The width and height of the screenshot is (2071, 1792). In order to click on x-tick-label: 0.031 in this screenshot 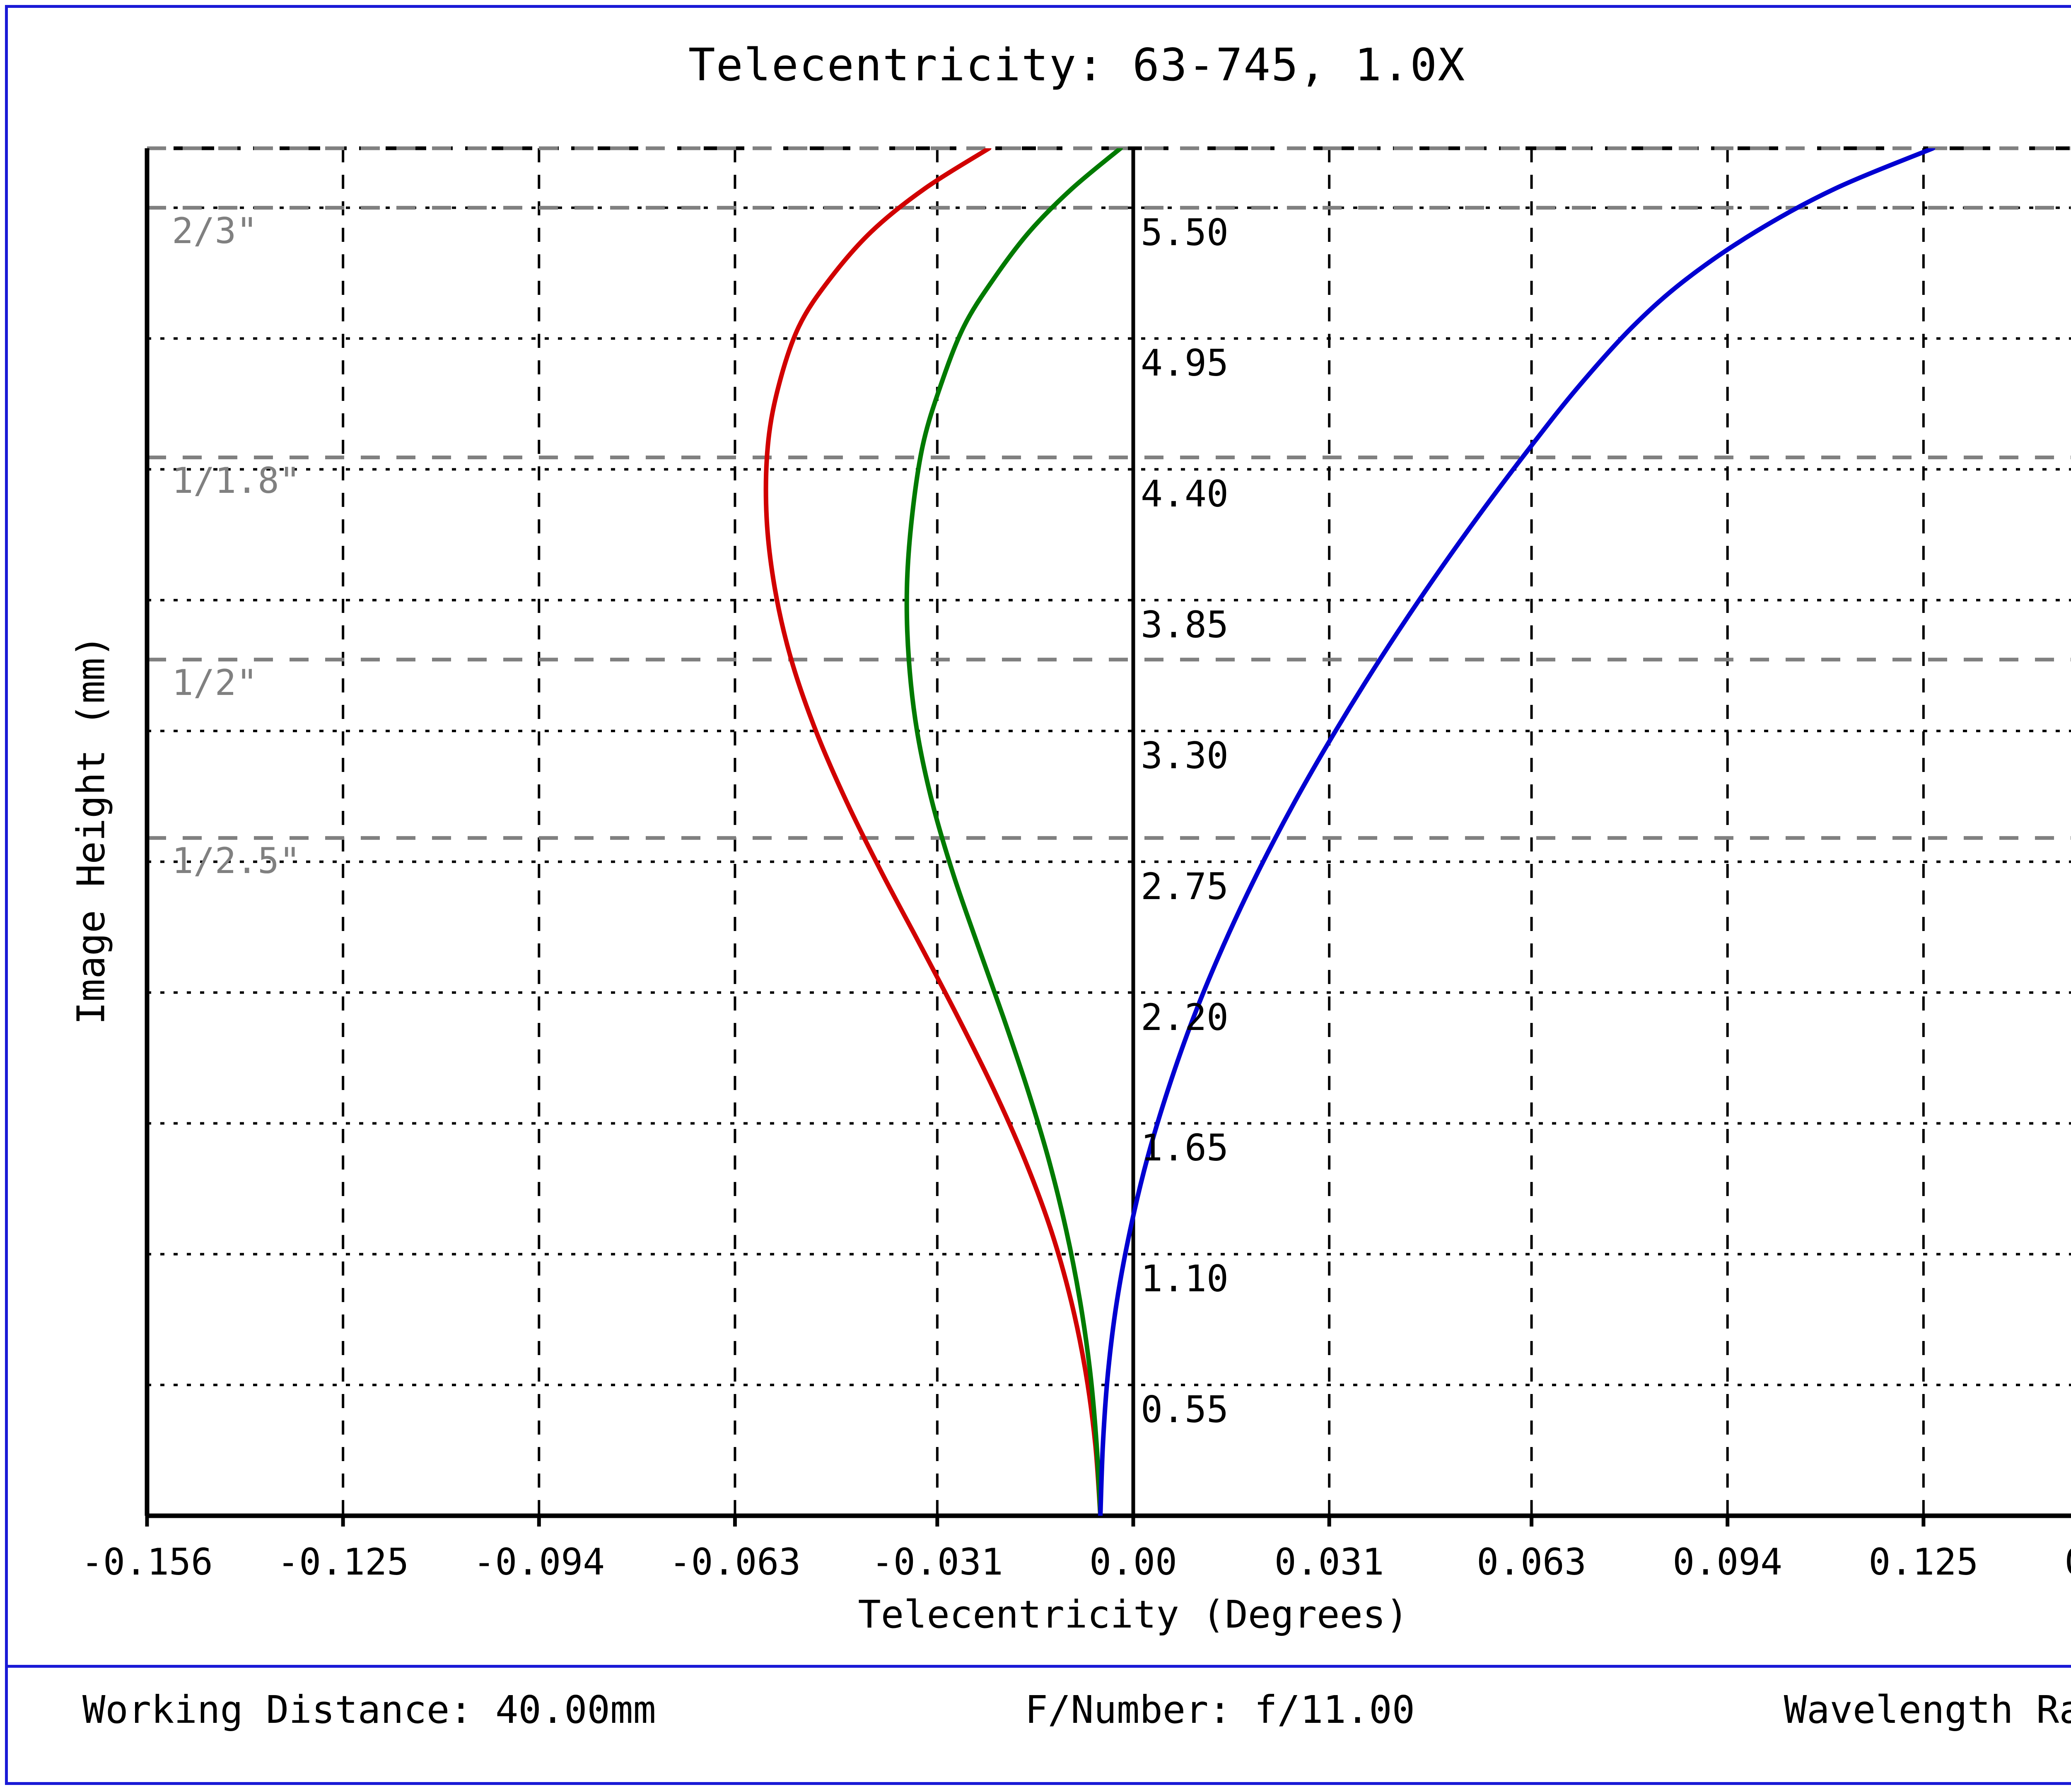, I will do `click(1329, 1562)`.